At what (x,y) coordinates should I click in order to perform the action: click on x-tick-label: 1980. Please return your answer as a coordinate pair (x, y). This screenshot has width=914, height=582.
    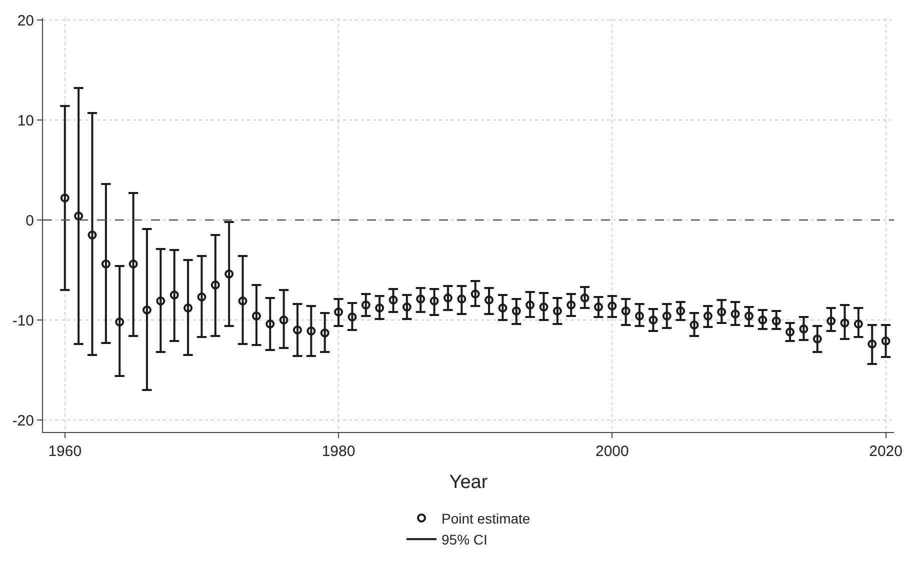
    Looking at the image, I should click on (339, 451).